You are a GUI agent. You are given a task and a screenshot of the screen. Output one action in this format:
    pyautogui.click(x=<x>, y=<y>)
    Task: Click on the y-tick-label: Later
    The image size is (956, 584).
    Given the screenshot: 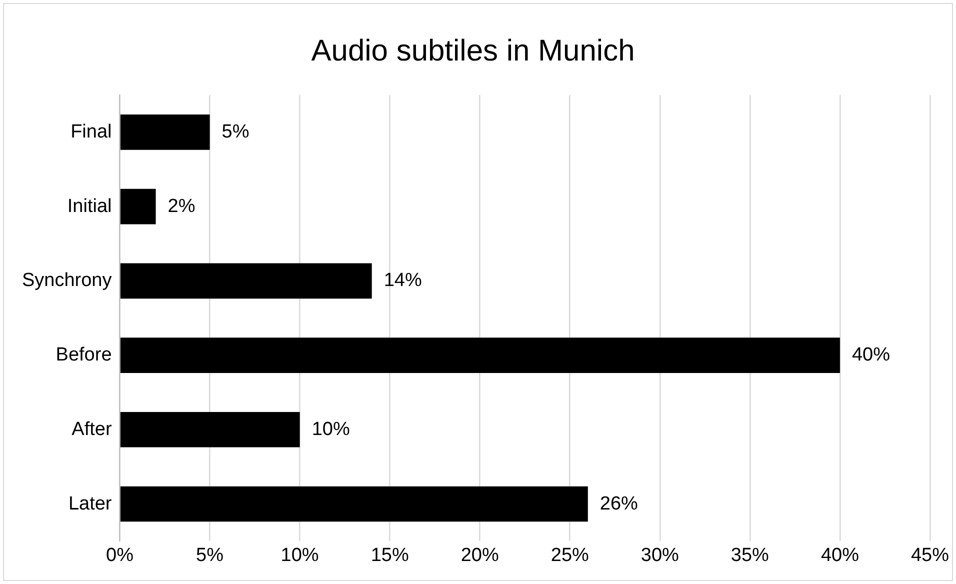 What is the action you would take?
    pyautogui.click(x=90, y=503)
    